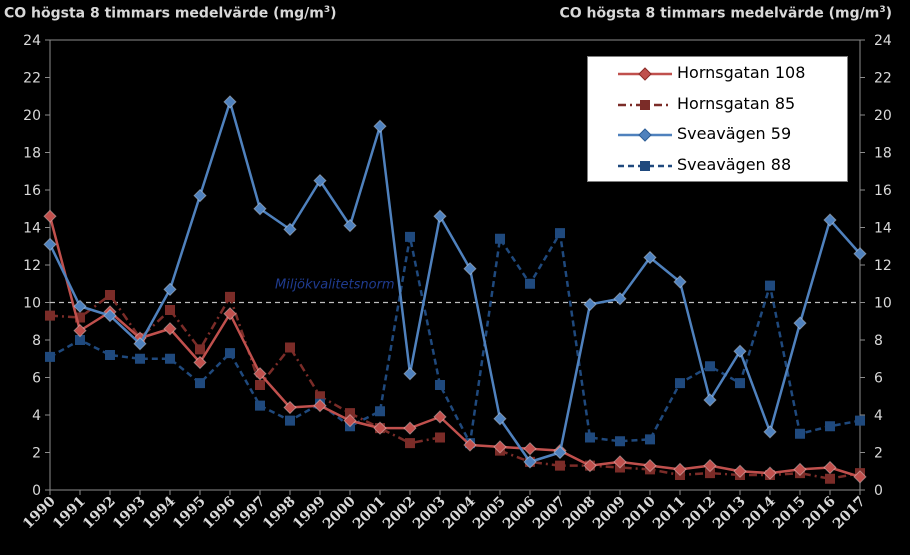 The height and width of the screenshot is (555, 910). What do you see at coordinates (399, 513) in the screenshot?
I see `x-tick-label: 2002` at bounding box center [399, 513].